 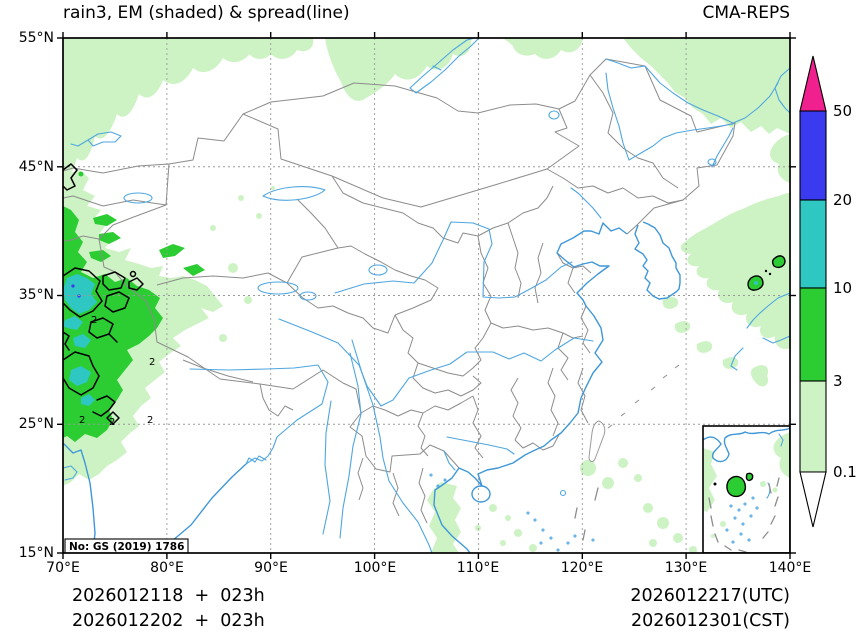 I want to click on footer-valid-utc: 2026012217(UTC), so click(x=710, y=596).